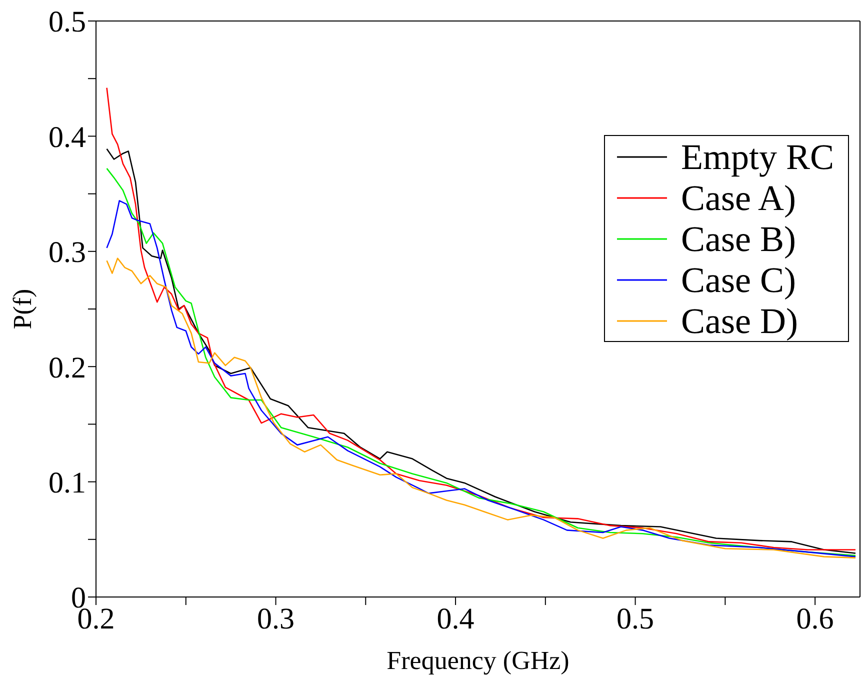  What do you see at coordinates (478, 660) in the screenshot?
I see `x-axis-title: Frequency (GHz)` at bounding box center [478, 660].